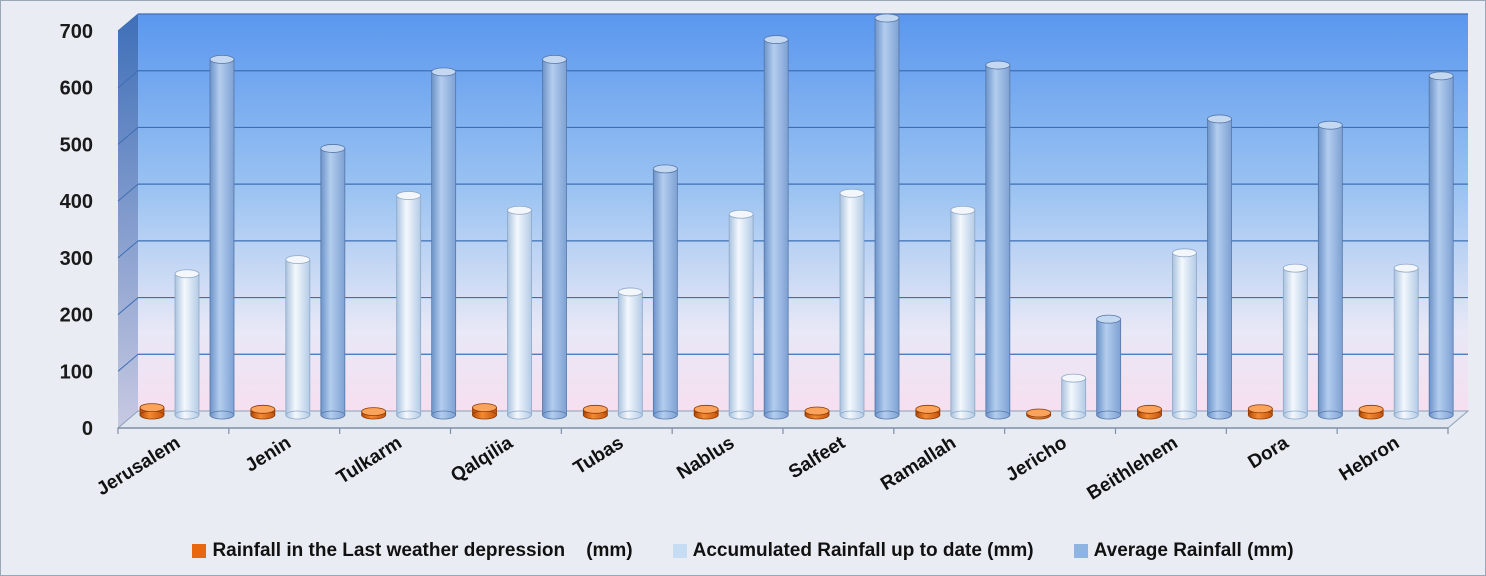  Describe the element at coordinates (1183, 551) in the screenshot. I see `legend-item-average: Average Rainfall (mm)` at that location.